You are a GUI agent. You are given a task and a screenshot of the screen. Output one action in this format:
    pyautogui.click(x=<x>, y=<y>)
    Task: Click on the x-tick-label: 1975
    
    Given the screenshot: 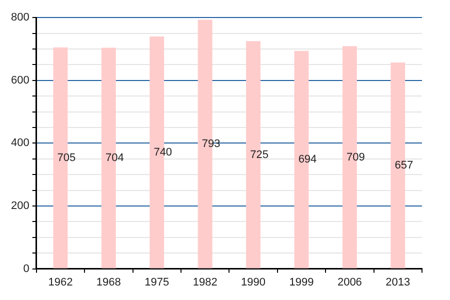 What is the action you would take?
    pyautogui.click(x=157, y=282)
    